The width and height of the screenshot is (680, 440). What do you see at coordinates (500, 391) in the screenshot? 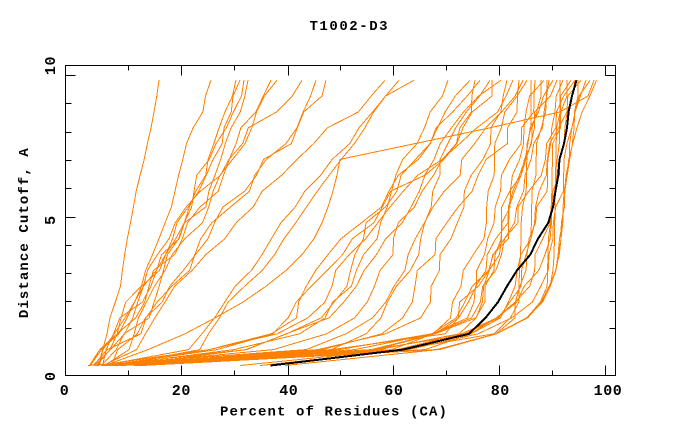
I see `svg-text: 80` at bounding box center [500, 391].